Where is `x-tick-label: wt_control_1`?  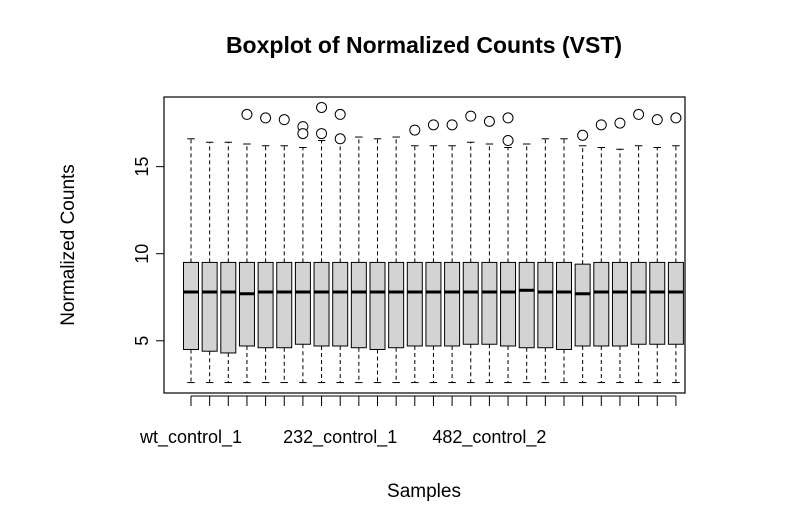 x-tick-label: wt_control_1 is located at coordinates (190, 437).